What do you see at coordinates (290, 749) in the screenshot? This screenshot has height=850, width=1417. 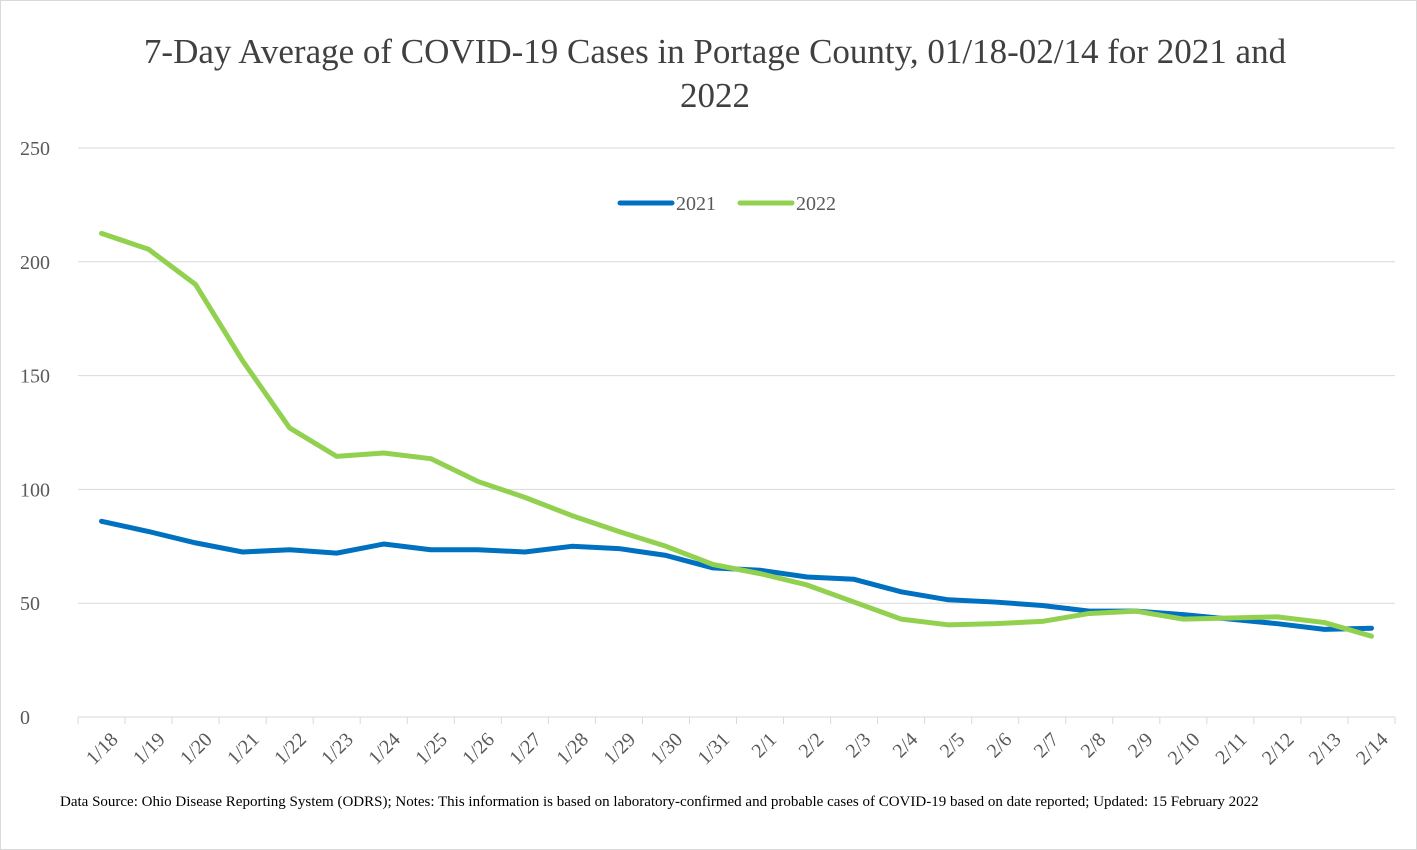 I see `x-tick-label: 1/22` at bounding box center [290, 749].